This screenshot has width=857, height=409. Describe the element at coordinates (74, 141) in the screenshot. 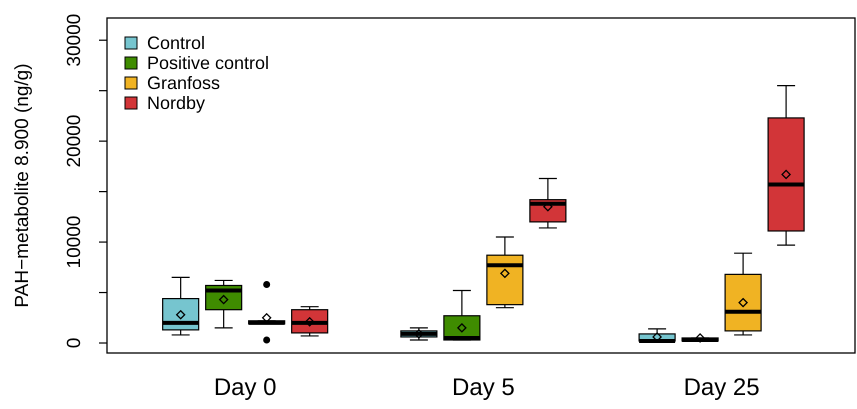

I see `y-tick-label: 20000` at that location.